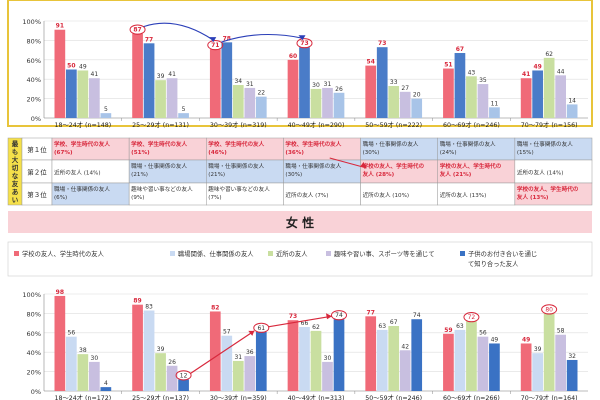 The image size is (600, 400). What do you see at coordinates (227, 332) in the screenshot?
I see `data-label: 57` at bounding box center [227, 332].